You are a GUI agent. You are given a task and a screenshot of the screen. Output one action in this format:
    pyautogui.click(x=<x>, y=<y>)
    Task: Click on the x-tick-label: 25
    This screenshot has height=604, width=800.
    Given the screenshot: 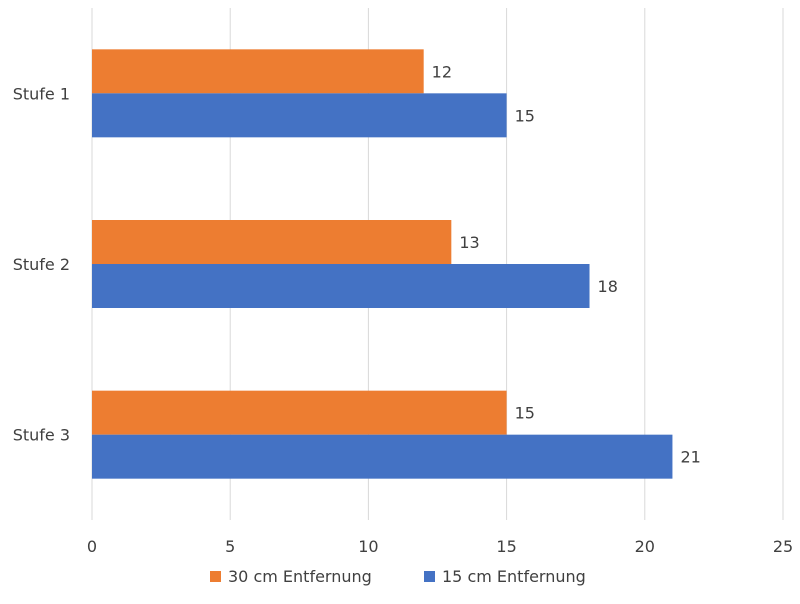 What is the action you would take?
    pyautogui.click(x=783, y=546)
    